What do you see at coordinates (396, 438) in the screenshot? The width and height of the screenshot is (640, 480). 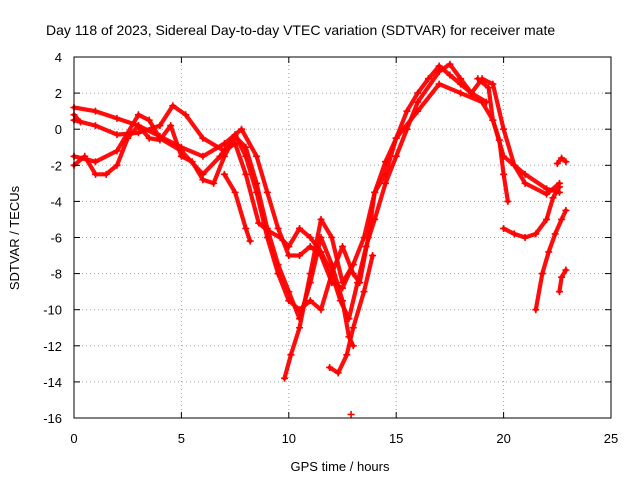 I see `x-tick-label: 15` at bounding box center [396, 438].